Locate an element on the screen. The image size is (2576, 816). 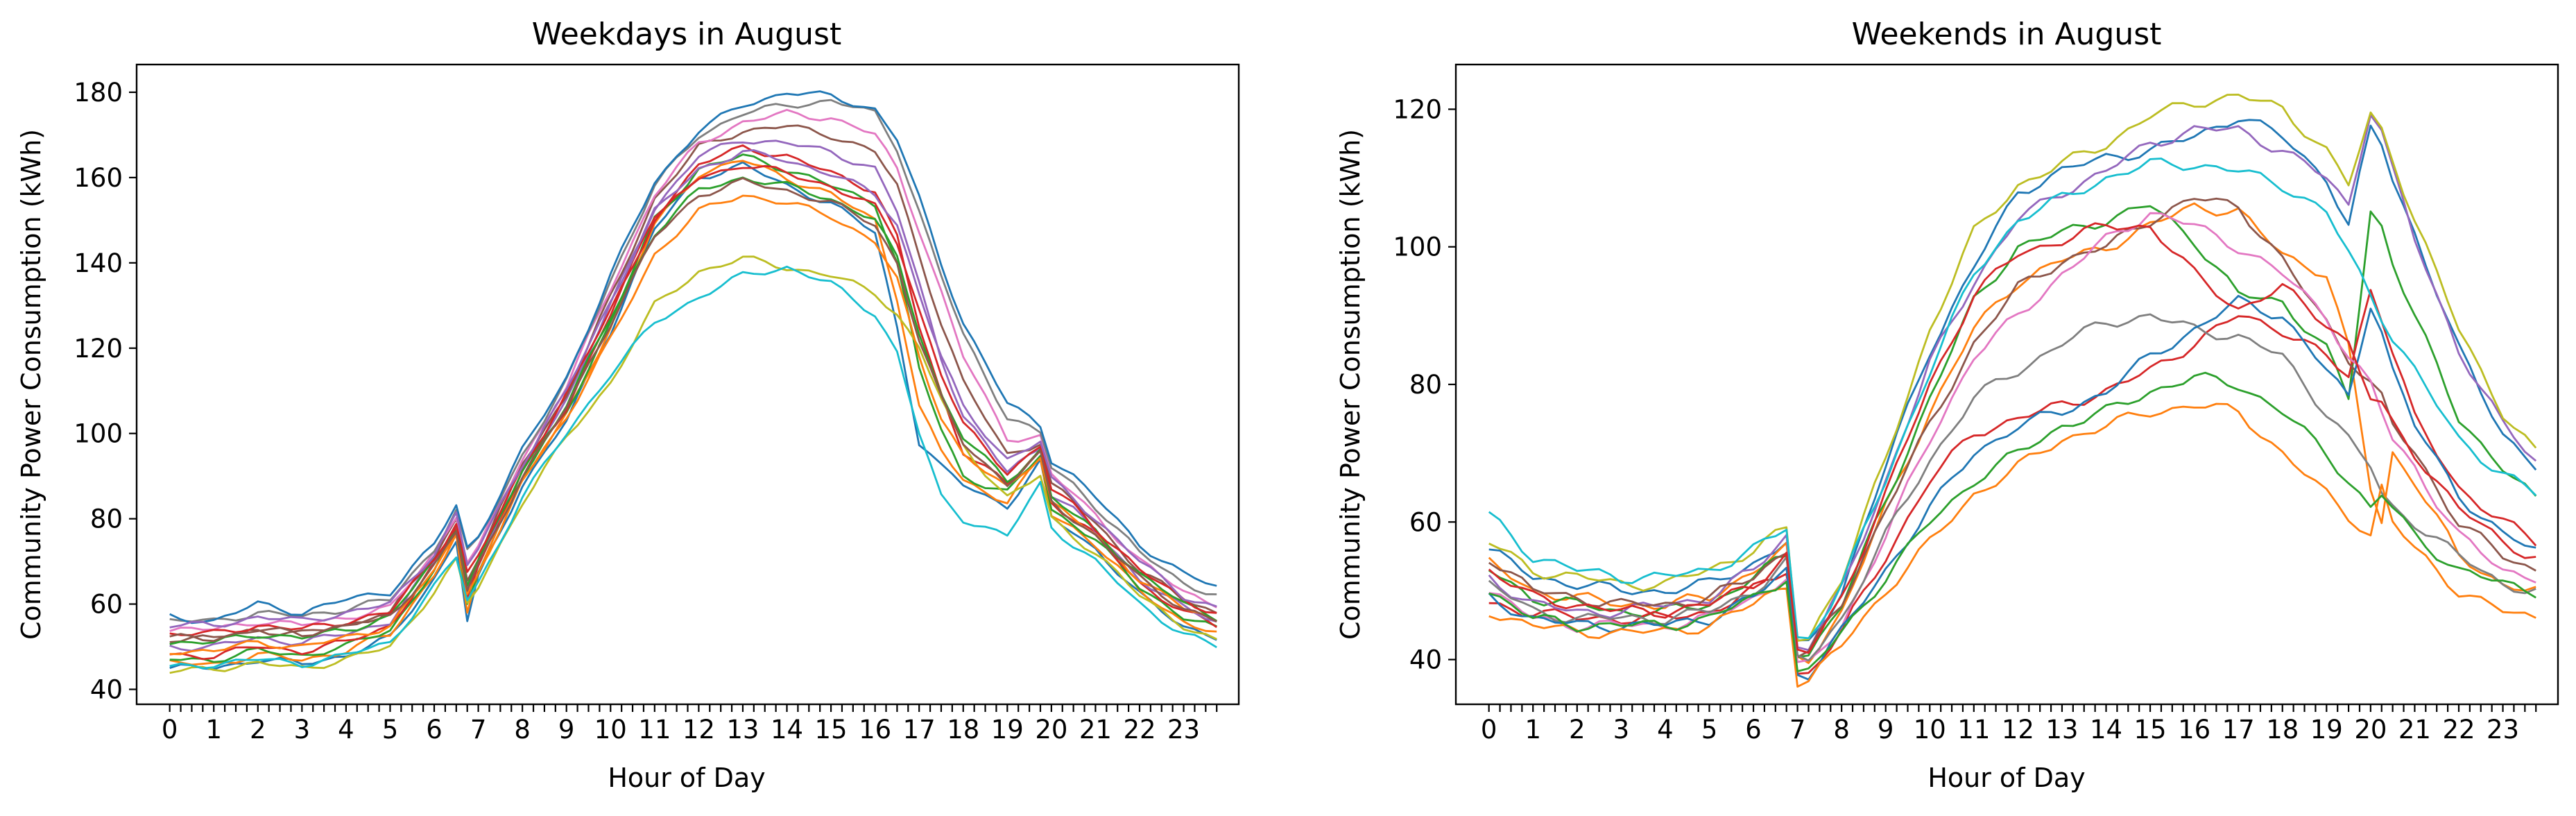
right-y-axis: 40 60 80 100 120 is located at coordinates (1424, 384).